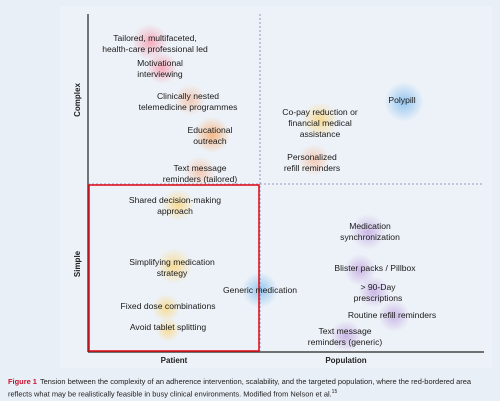 The width and height of the screenshot is (500, 401). I want to click on caption-reference: 15, so click(334, 392).